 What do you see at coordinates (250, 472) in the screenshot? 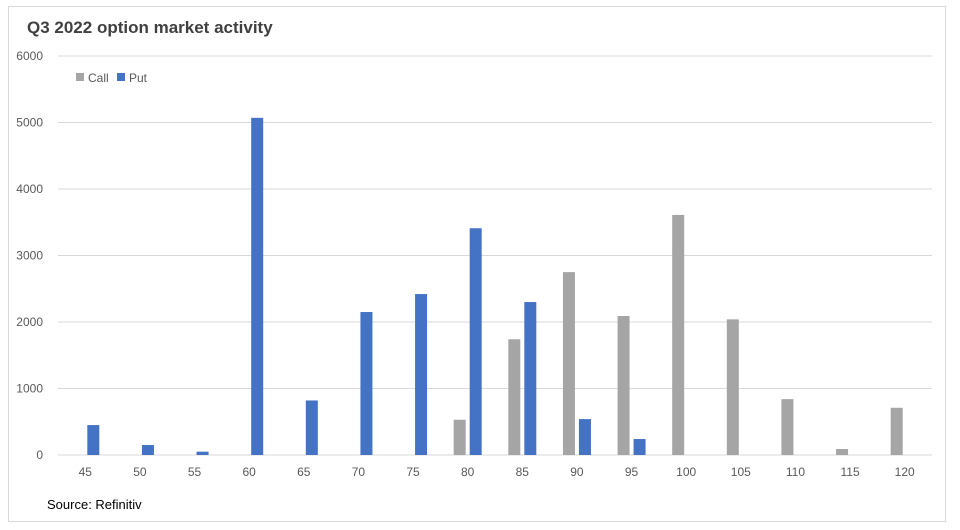
I see `x-tick-label: 60` at bounding box center [250, 472].